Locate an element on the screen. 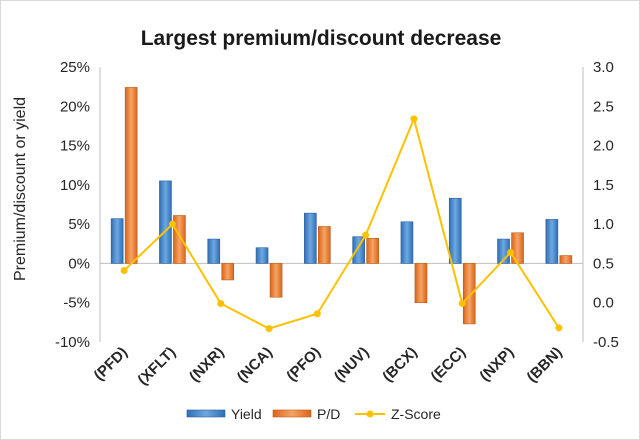  x-tick-label: (NXP) is located at coordinates (496, 364).